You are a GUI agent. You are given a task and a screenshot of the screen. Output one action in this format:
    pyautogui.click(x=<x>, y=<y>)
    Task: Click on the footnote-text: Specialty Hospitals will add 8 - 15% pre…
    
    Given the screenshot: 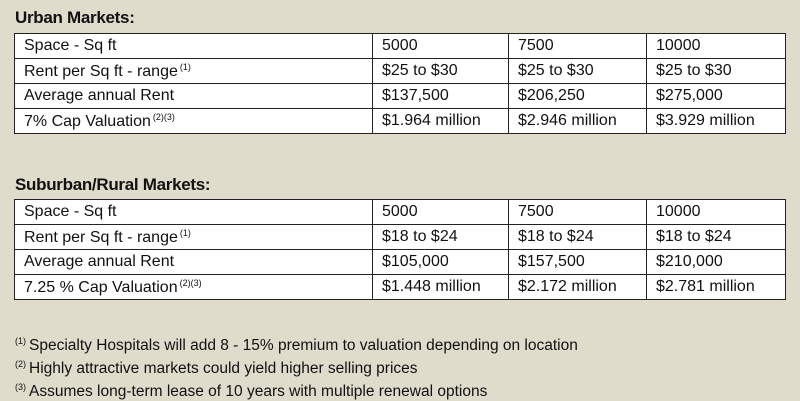 What is the action you would take?
    pyautogui.click(x=303, y=345)
    